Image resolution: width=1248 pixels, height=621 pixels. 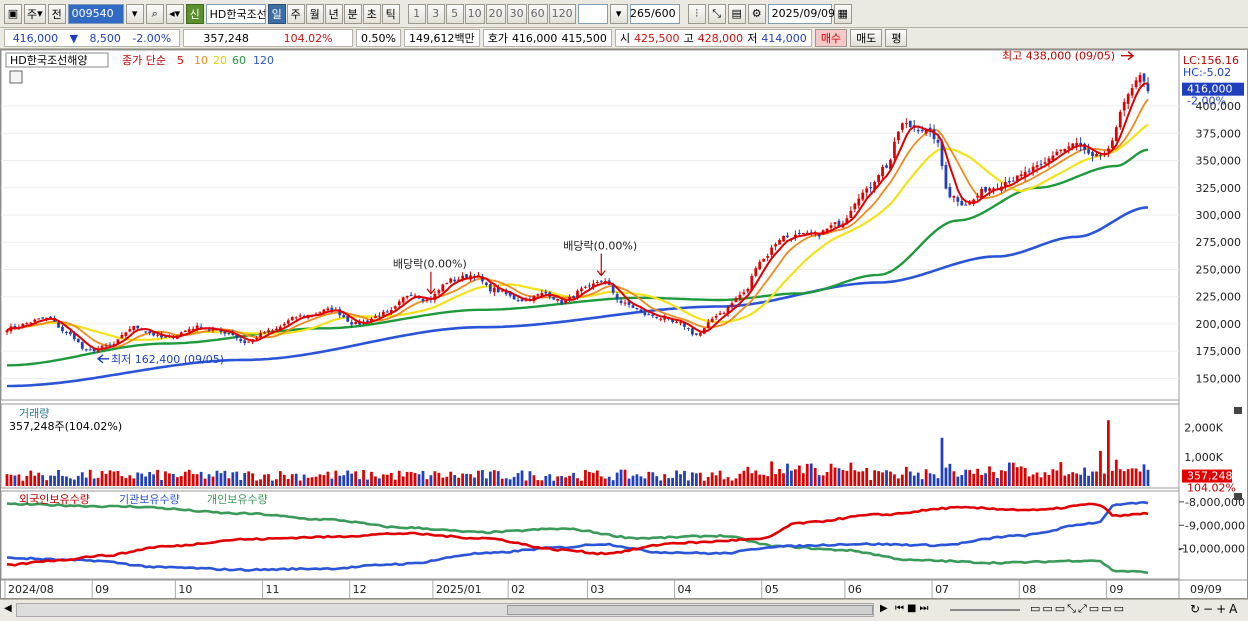 I want to click on period-tab-0: 일, so click(x=276, y=13).